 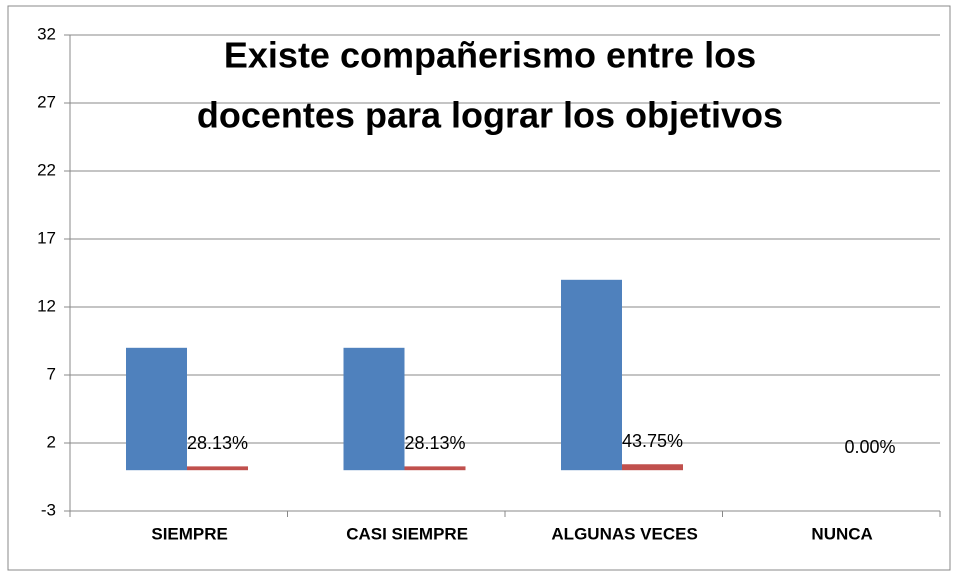 What do you see at coordinates (624, 533) in the screenshot?
I see `x-tick-label: ALGUNAS VECES` at bounding box center [624, 533].